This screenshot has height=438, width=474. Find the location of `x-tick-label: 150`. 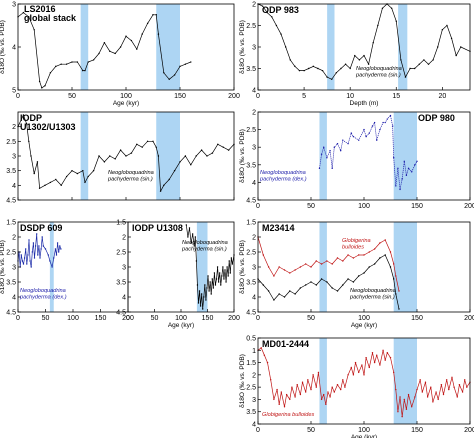

x-tick-label: 150 is located at coordinates (417, 430).